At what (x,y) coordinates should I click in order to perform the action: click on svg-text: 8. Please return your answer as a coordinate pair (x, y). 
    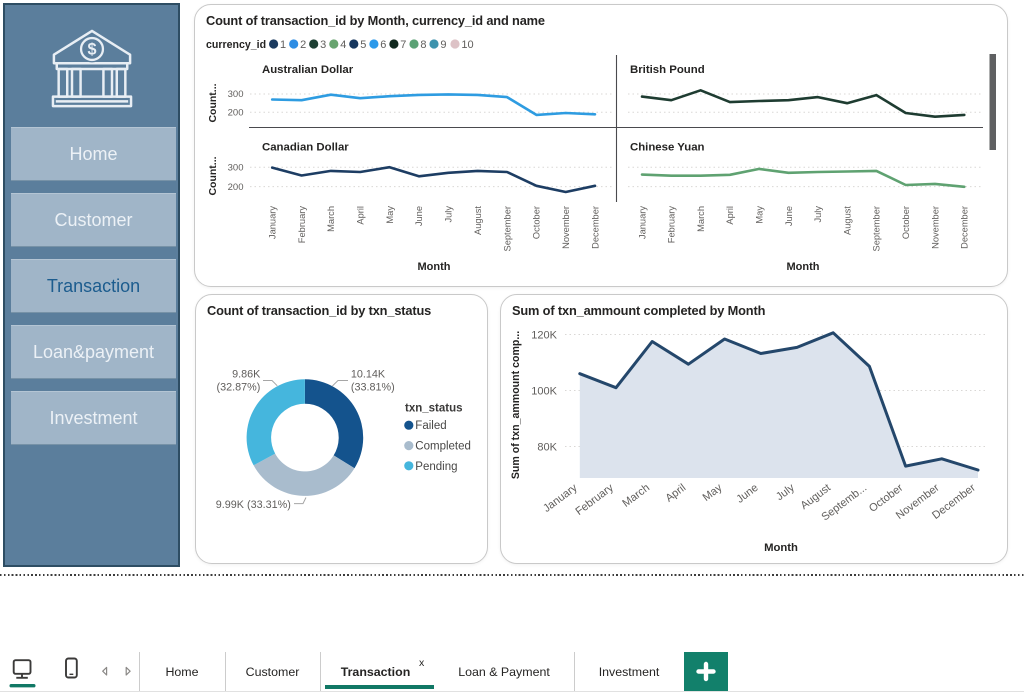
    Looking at the image, I should click on (423, 45).